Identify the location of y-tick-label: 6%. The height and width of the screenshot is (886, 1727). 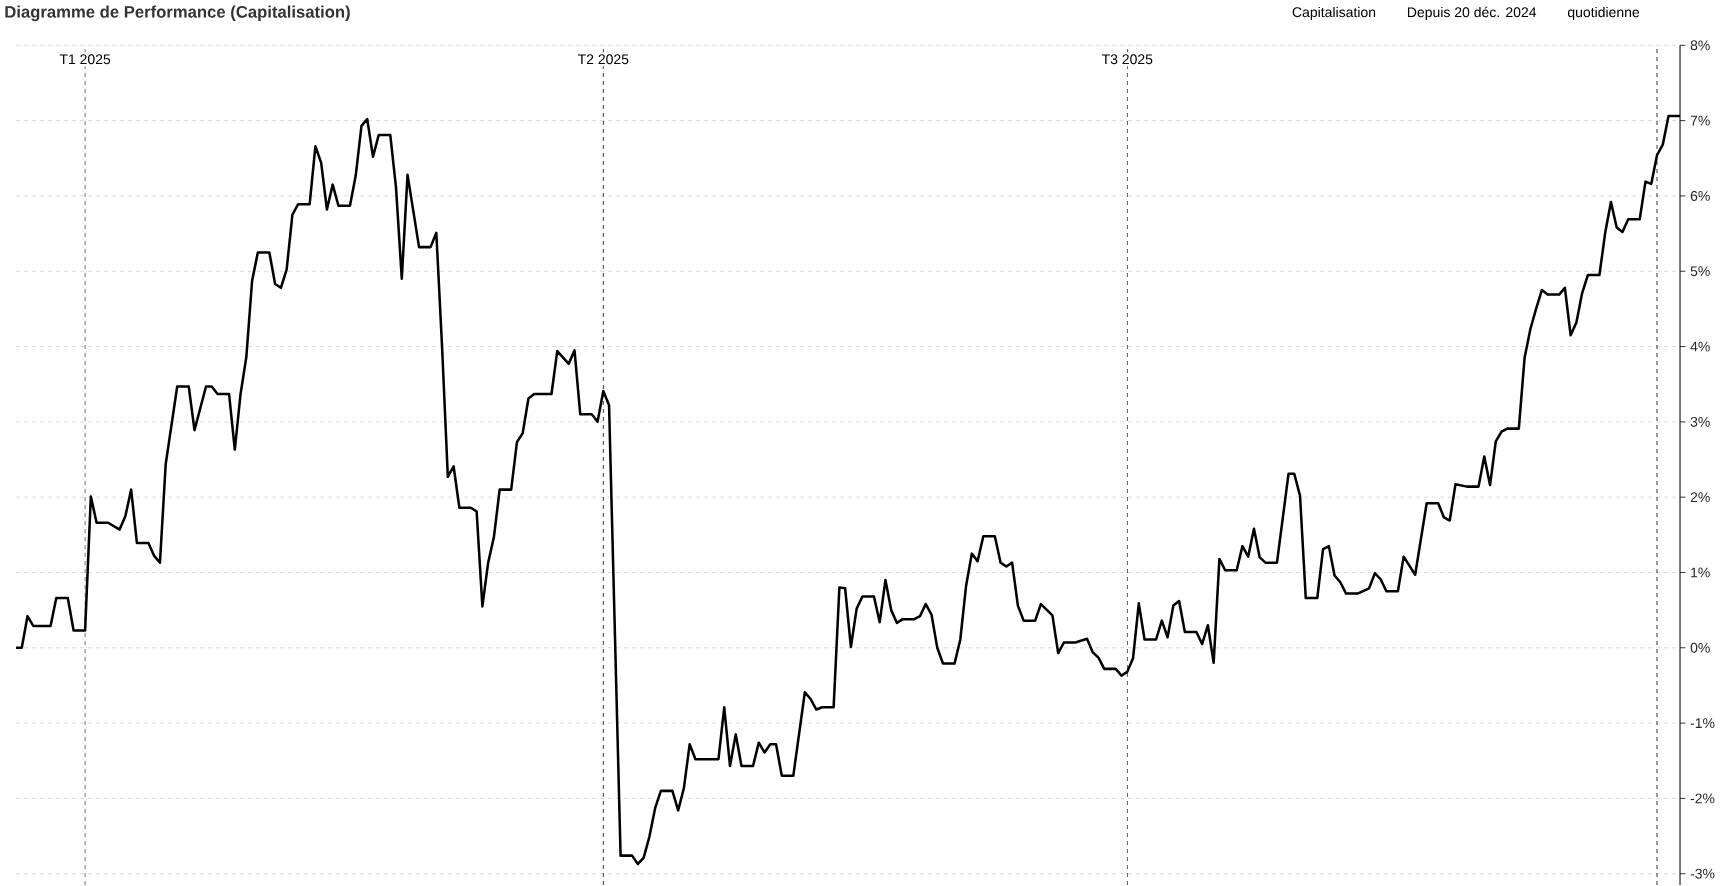
(1700, 196).